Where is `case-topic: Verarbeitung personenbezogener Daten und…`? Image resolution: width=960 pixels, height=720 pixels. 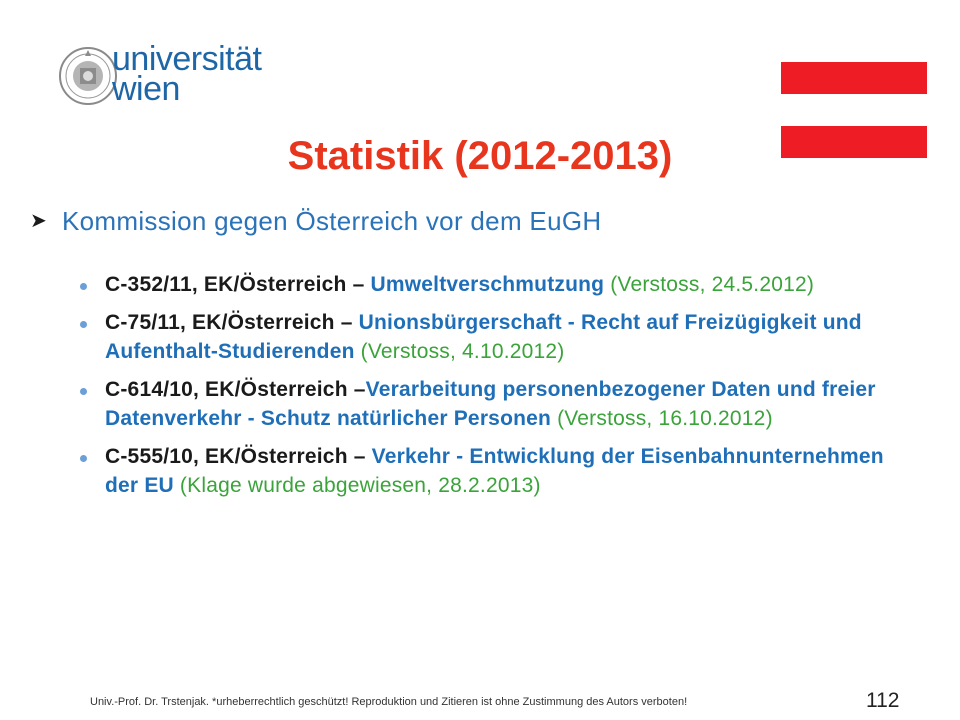
case-topic: Verarbeitung personenbezogener Daten und… is located at coordinates (490, 404).